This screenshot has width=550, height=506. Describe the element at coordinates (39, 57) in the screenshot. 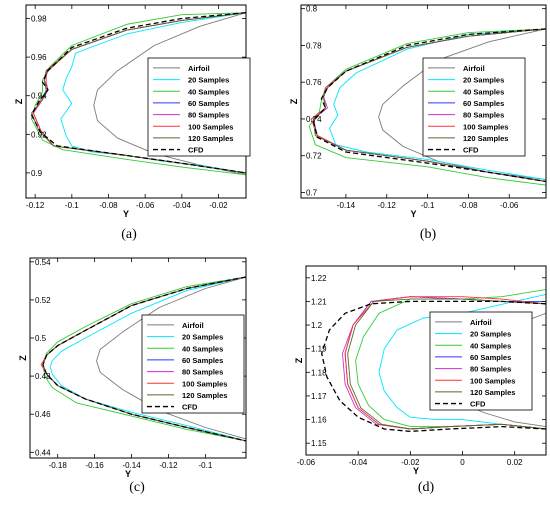

I see `y-tick-label: 0.96` at that location.